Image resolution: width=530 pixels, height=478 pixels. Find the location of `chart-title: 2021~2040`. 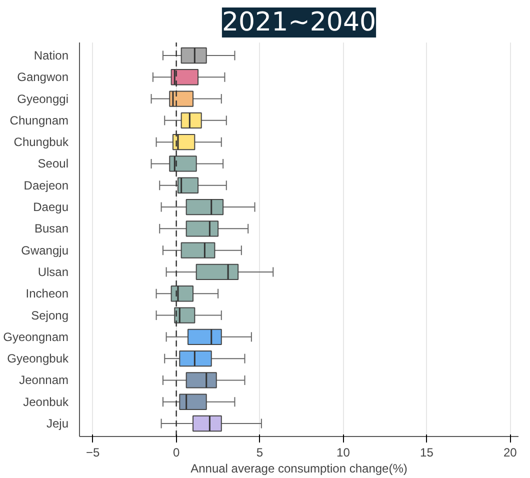

chart-title: 2021~2040 is located at coordinates (299, 23).